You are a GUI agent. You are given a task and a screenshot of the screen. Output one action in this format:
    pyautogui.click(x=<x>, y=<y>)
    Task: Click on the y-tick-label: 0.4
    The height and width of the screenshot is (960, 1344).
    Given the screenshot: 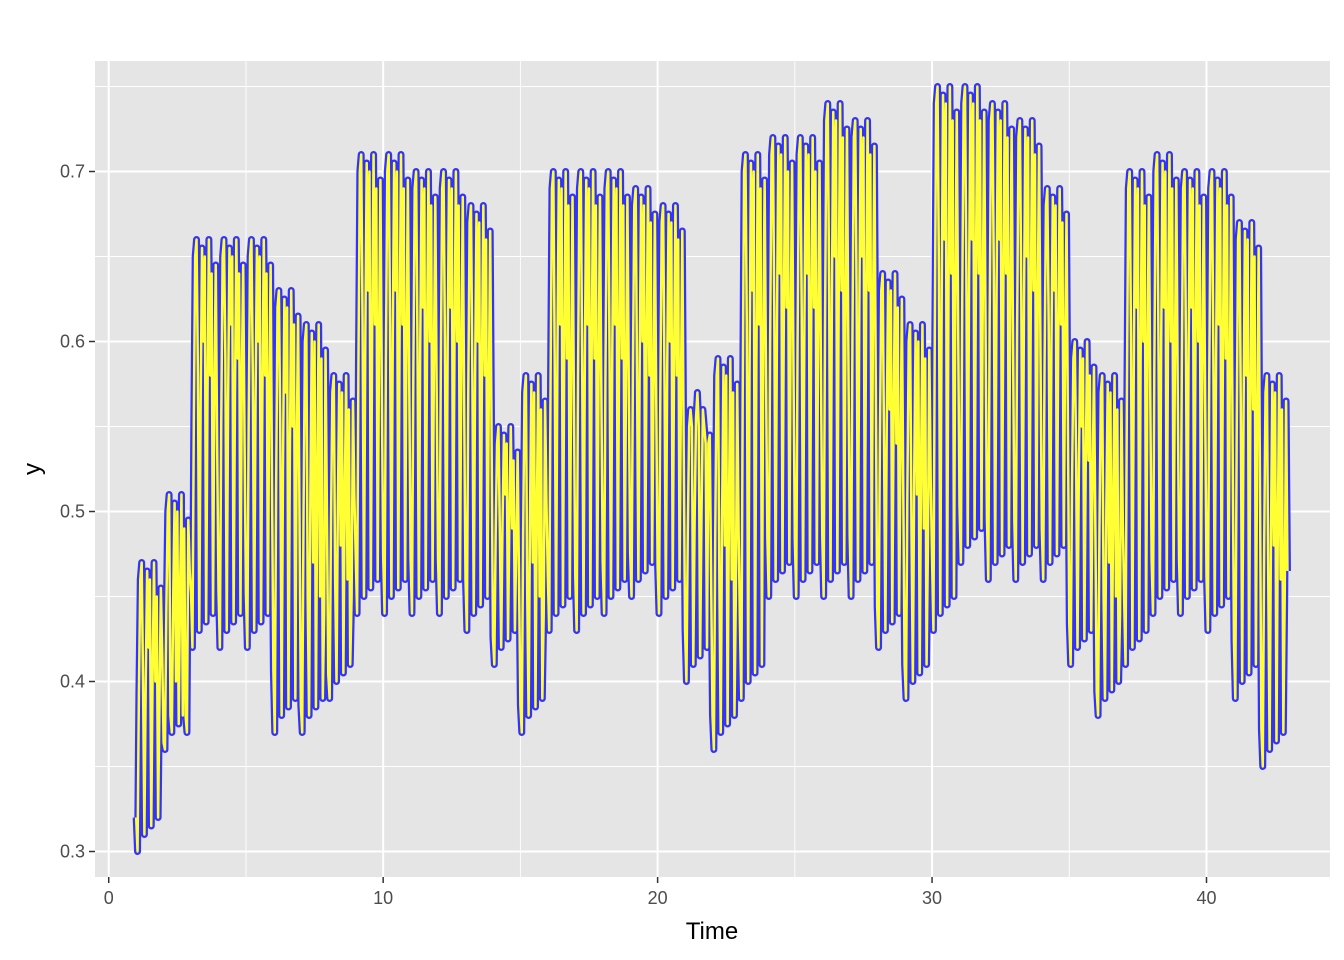 What is the action you would take?
    pyautogui.click(x=72, y=682)
    